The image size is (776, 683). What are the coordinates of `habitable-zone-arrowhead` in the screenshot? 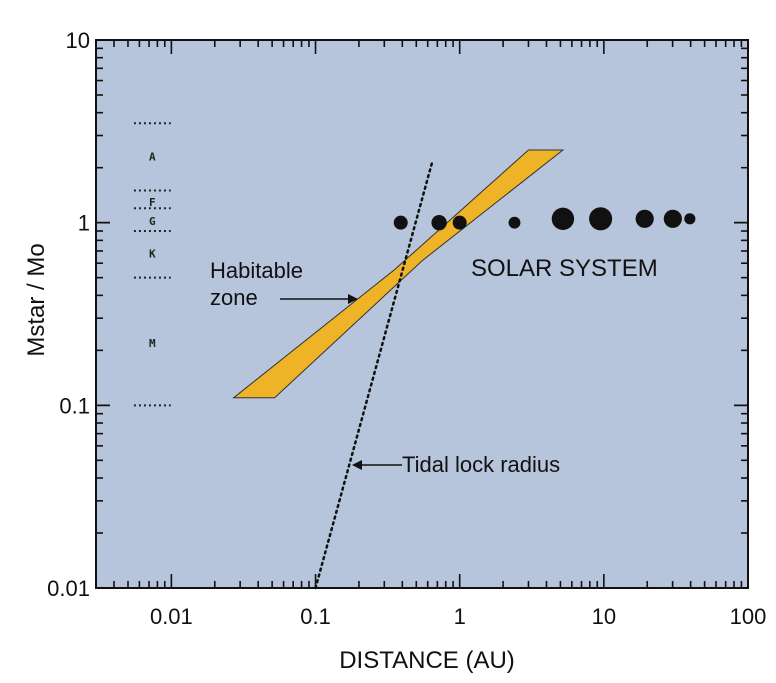 It's located at (353, 299).